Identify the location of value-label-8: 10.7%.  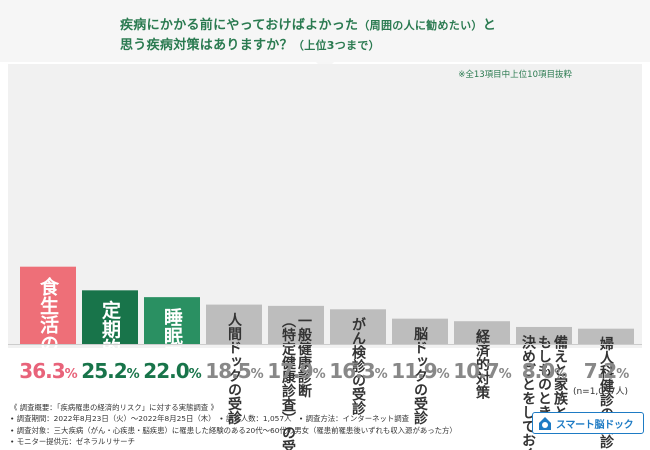
(482, 371).